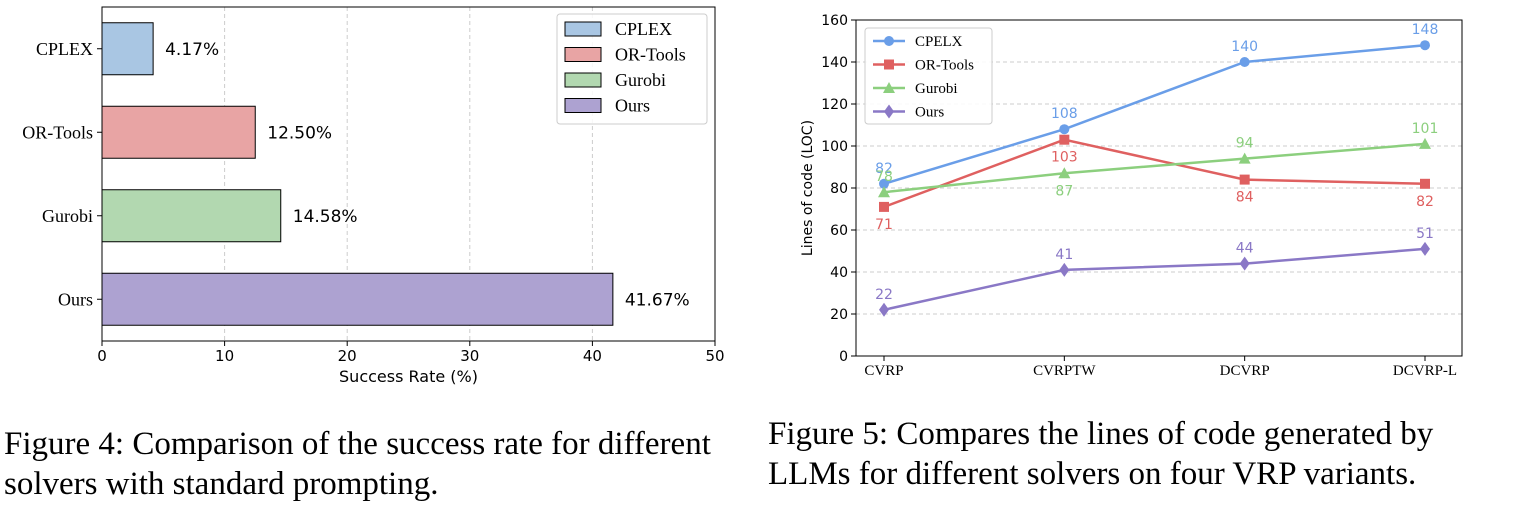  Describe the element at coordinates (1064, 114) in the screenshot. I see `data-label: 108` at that location.